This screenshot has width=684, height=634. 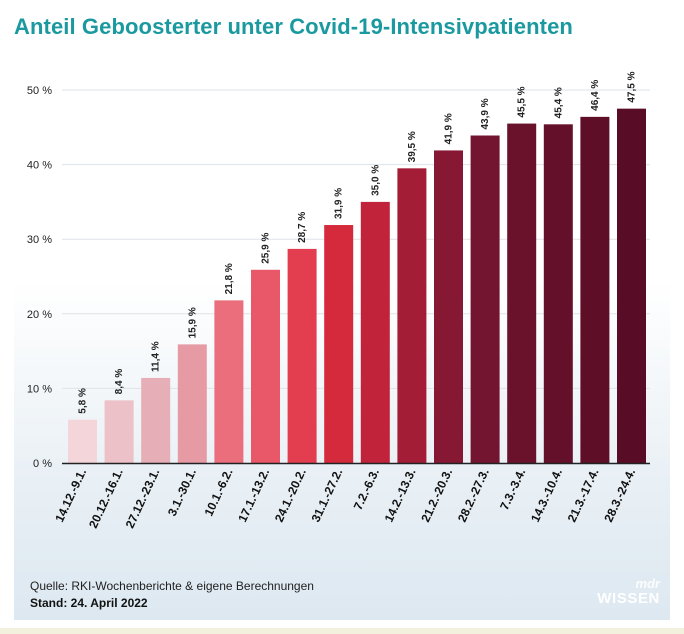 I want to click on mdr-wissen-logo: mdr WISSEN, so click(x=628, y=595).